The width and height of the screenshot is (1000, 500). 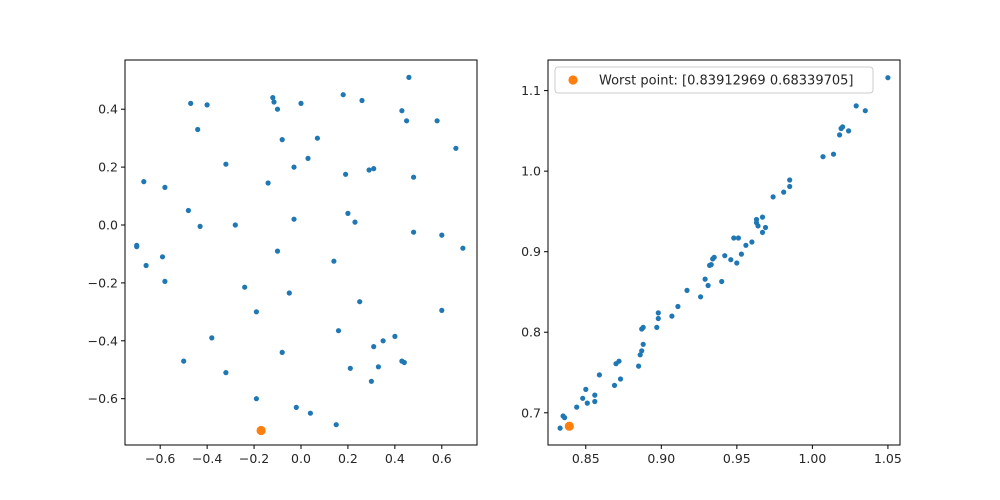 What do you see at coordinates (301, 458) in the screenshot?
I see `x-tick-label: 0.0` at bounding box center [301, 458].